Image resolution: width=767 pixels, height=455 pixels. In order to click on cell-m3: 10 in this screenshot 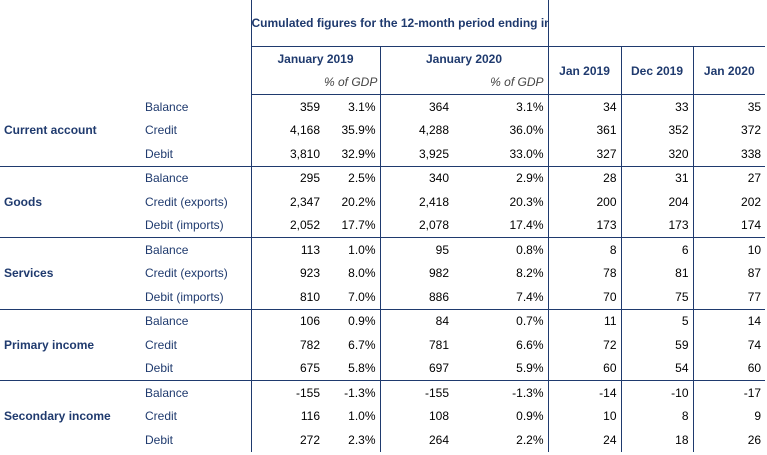, I will do `click(754, 249)`.